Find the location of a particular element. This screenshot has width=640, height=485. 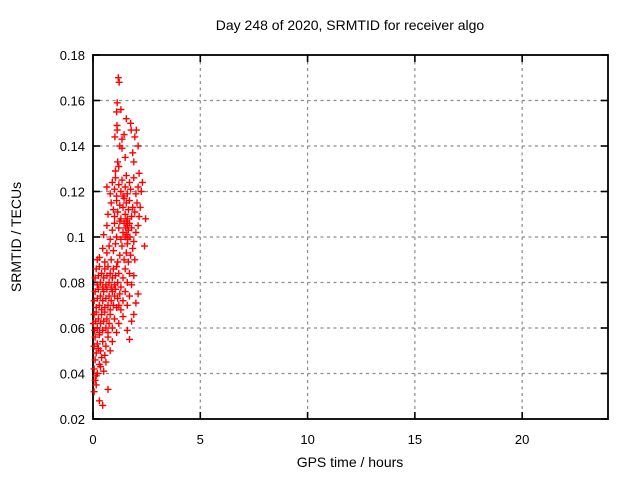

x-tick-label: 20 is located at coordinates (522, 439).